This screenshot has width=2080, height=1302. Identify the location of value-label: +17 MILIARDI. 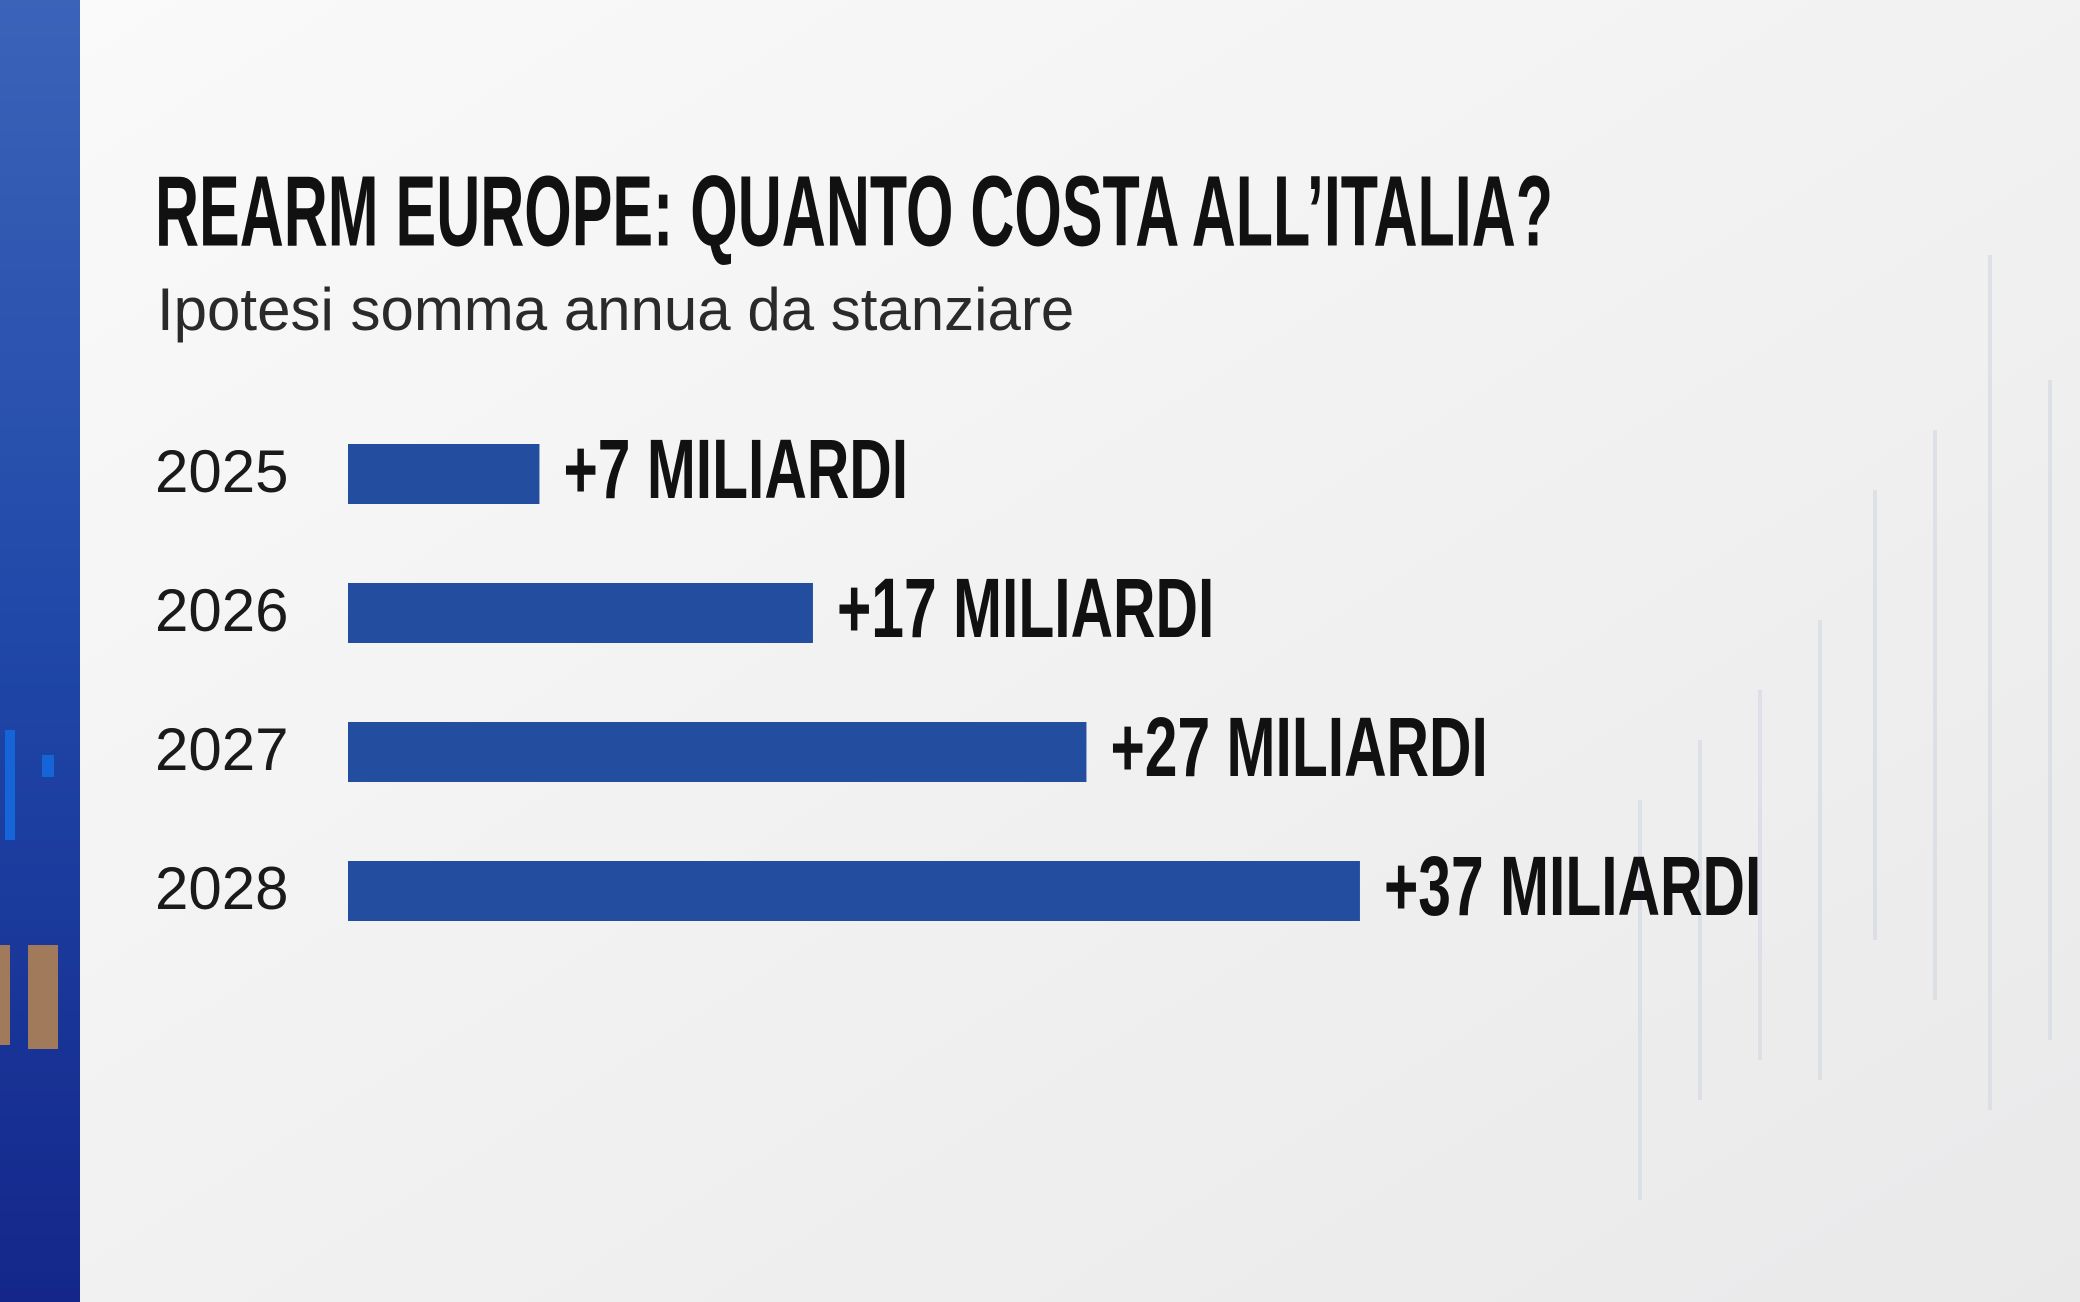
(1025, 609).